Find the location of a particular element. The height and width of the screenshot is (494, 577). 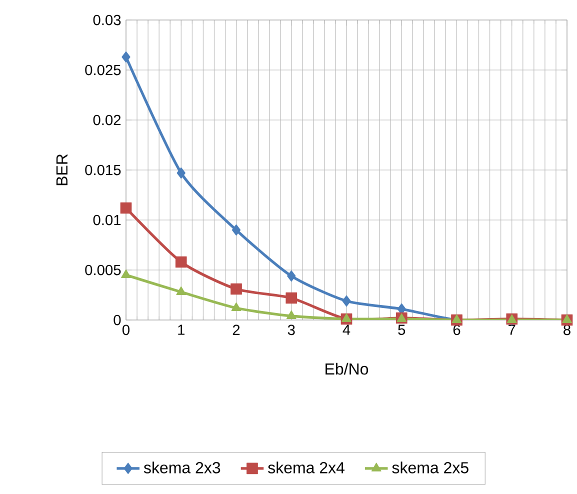

x-tick-label: 1 is located at coordinates (181, 329).